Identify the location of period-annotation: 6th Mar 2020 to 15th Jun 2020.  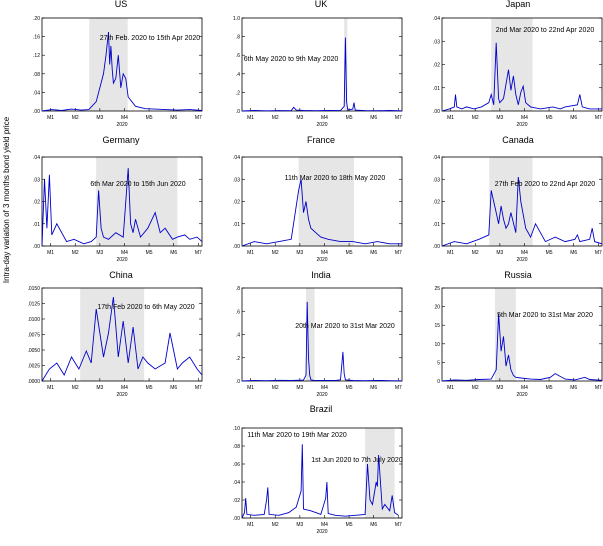
(137, 184).